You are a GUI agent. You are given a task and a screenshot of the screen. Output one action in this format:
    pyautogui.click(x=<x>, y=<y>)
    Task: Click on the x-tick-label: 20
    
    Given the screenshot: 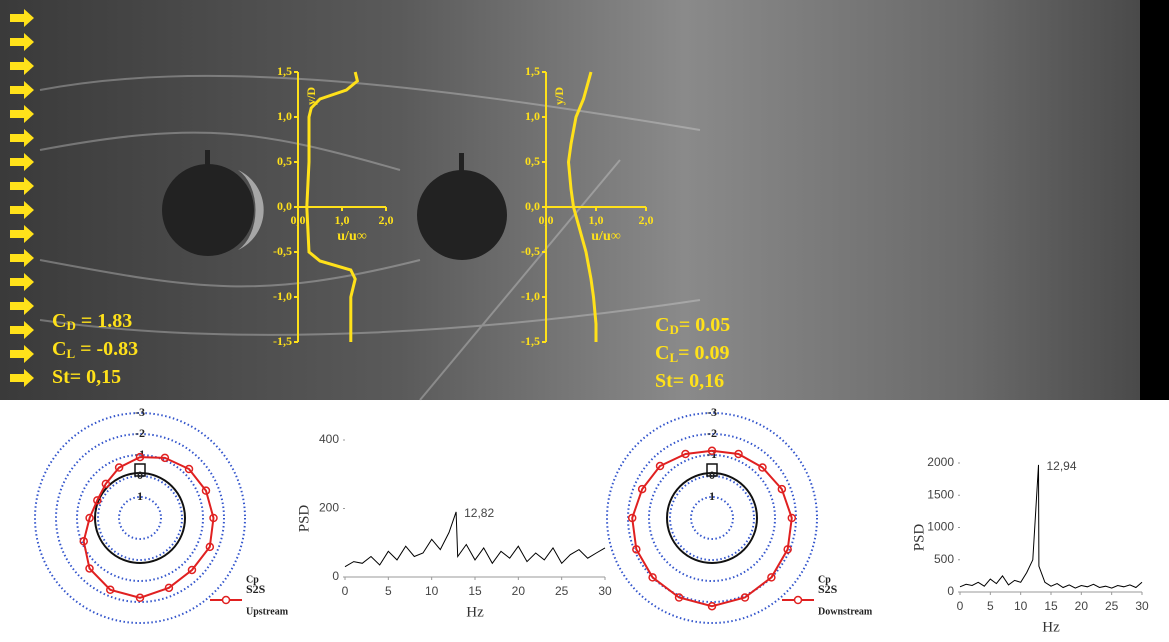 What is the action you would take?
    pyautogui.click(x=519, y=591)
    